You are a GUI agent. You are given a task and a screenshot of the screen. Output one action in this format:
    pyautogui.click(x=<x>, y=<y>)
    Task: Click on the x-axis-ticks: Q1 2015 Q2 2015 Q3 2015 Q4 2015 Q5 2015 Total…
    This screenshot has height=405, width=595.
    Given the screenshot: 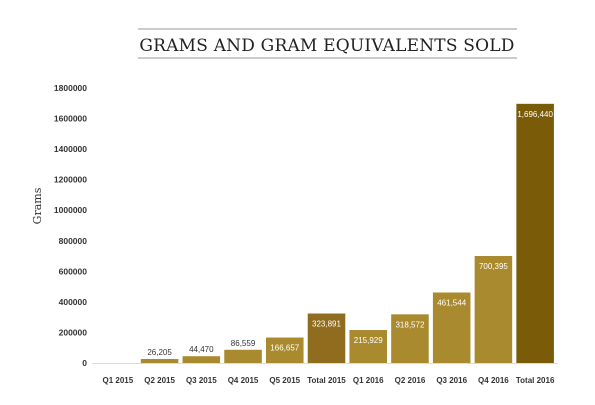 What is the action you would take?
    pyautogui.click(x=329, y=380)
    